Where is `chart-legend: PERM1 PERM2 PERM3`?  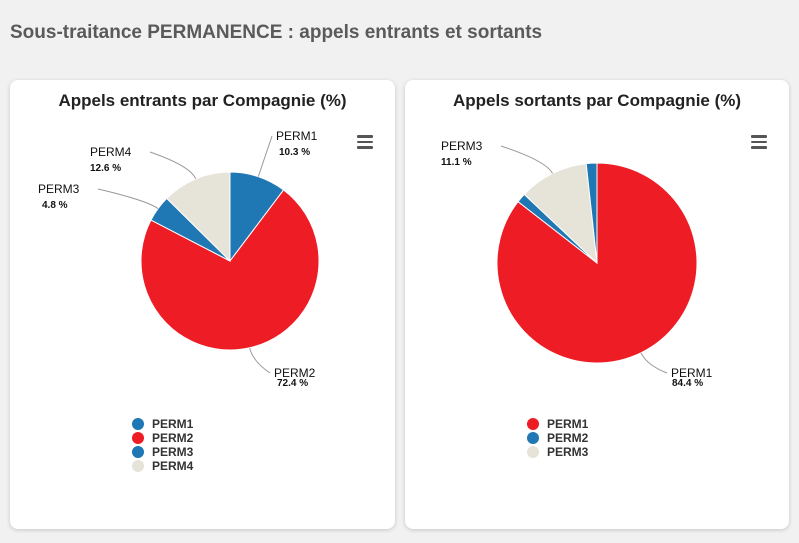
chart-legend: PERM1 PERM2 PERM3 is located at coordinates (557, 438).